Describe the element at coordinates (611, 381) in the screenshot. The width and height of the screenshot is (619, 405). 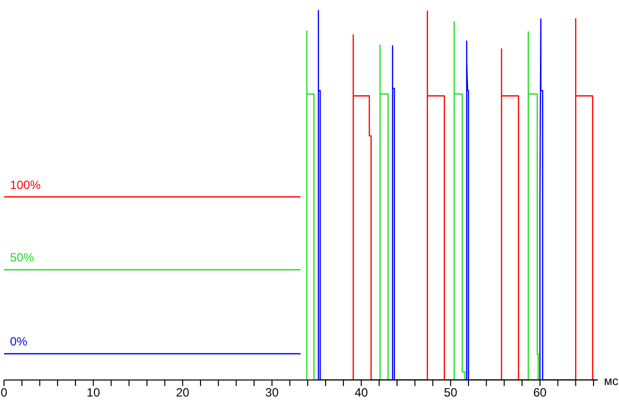
I see `x-axis-title: мс` at that location.